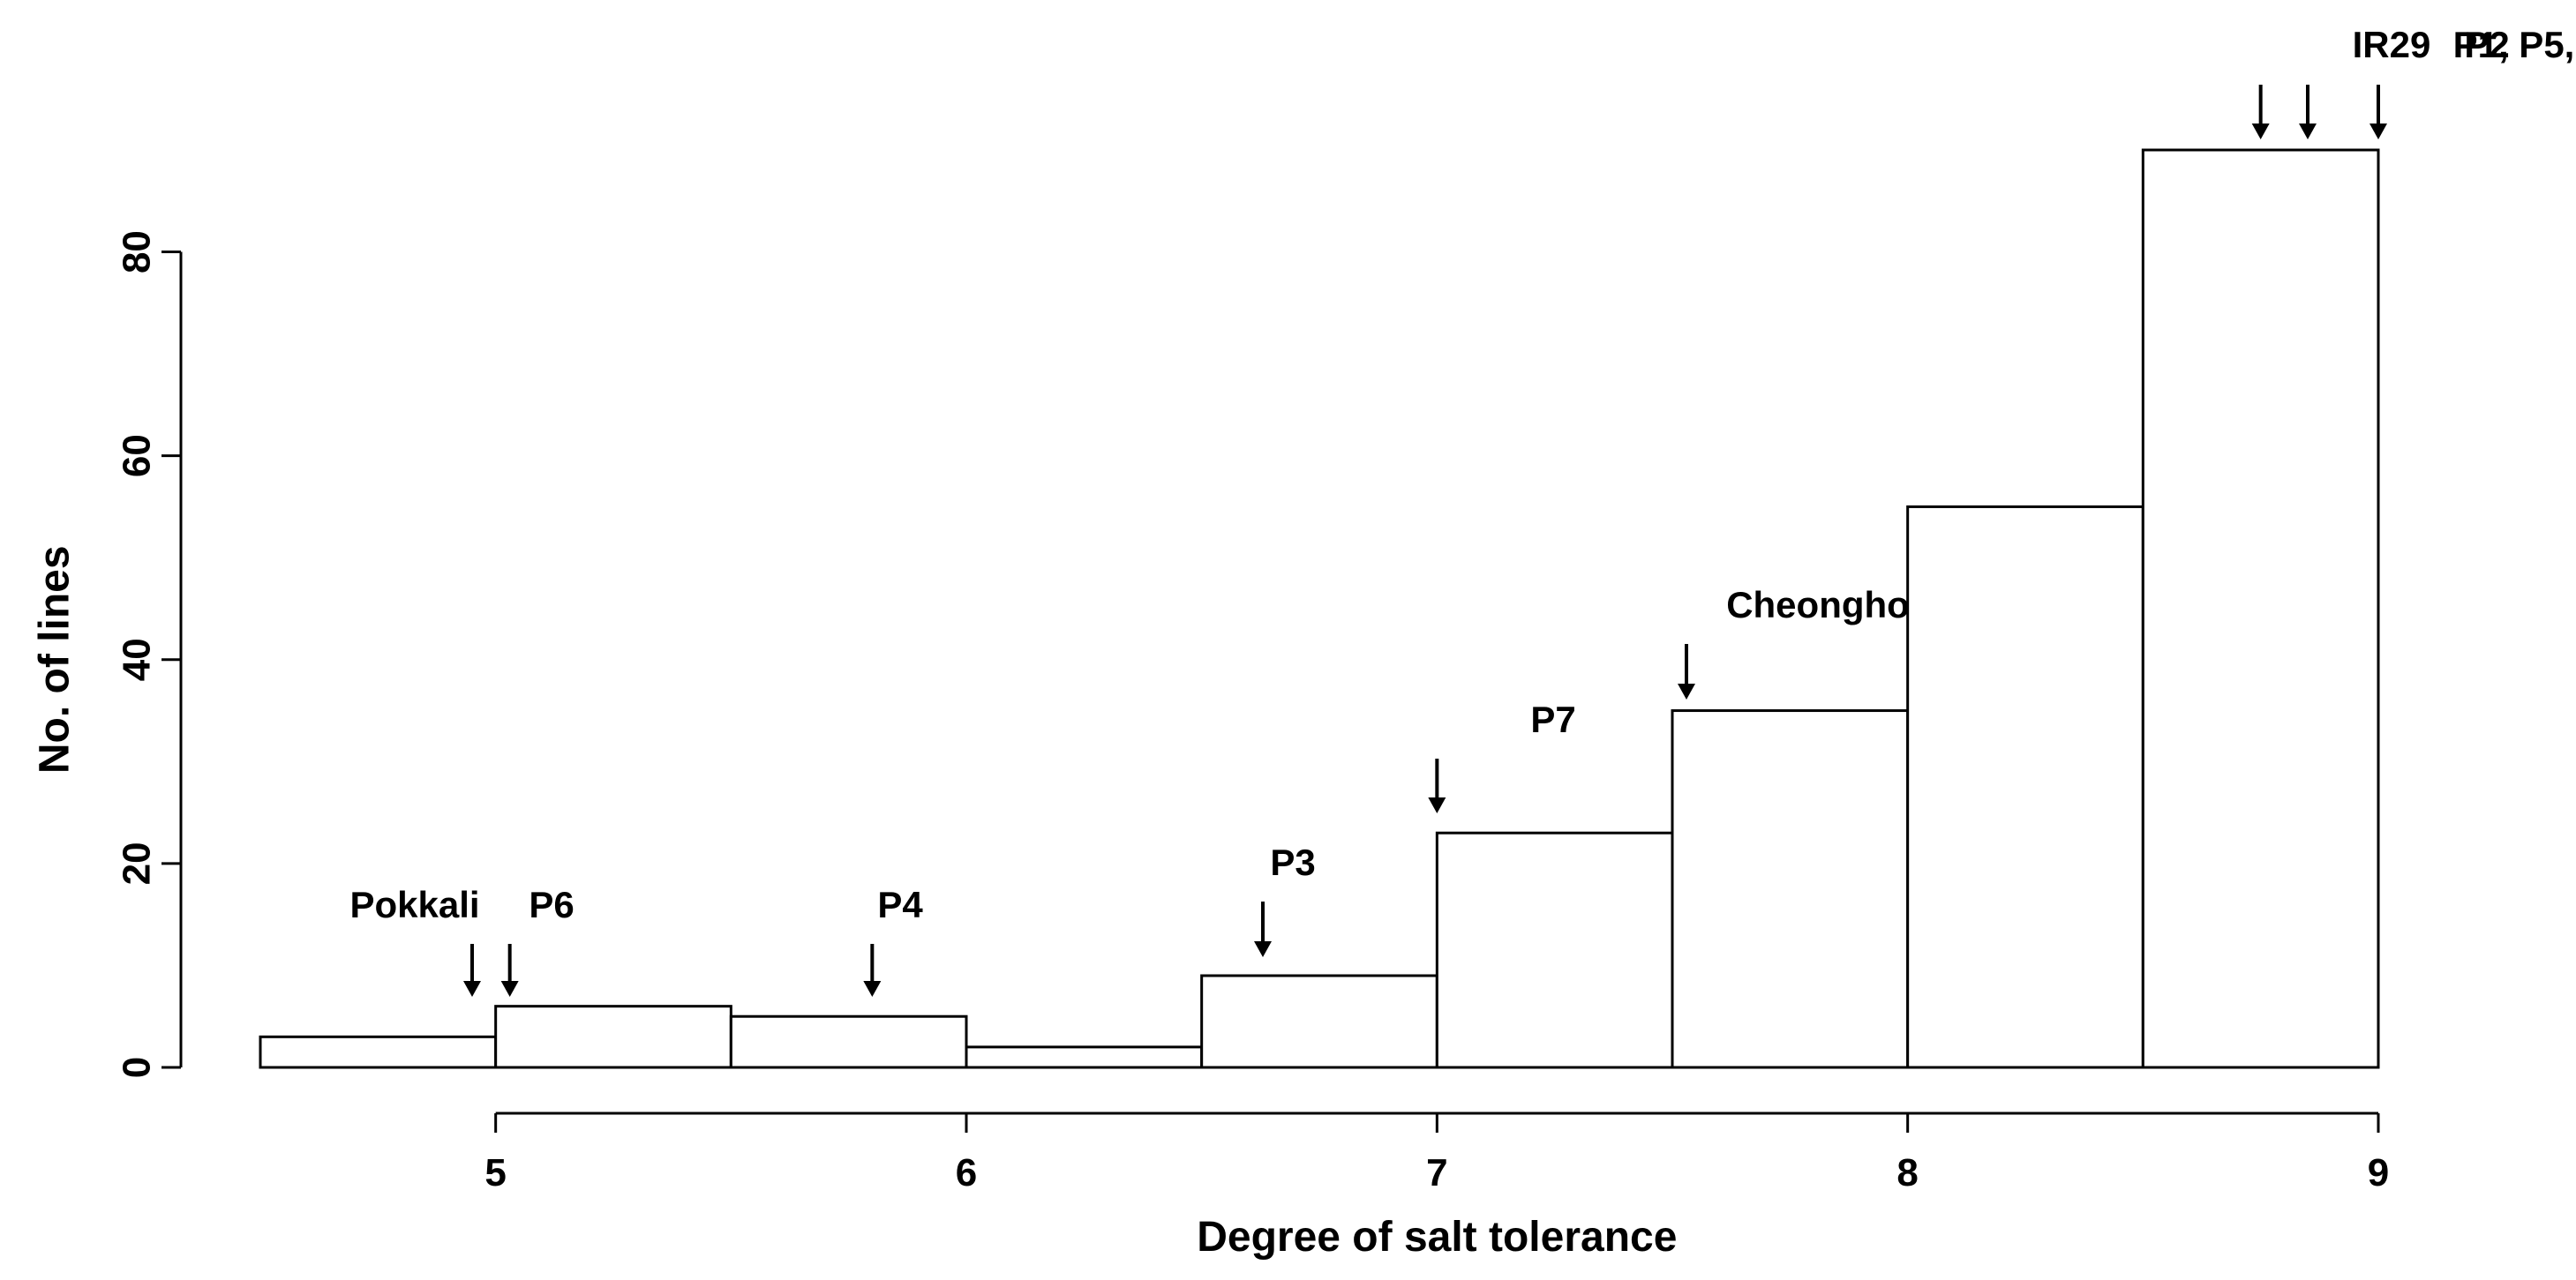  I want to click on x-axis-title: Degree of salt tolerance, so click(1437, 1237).